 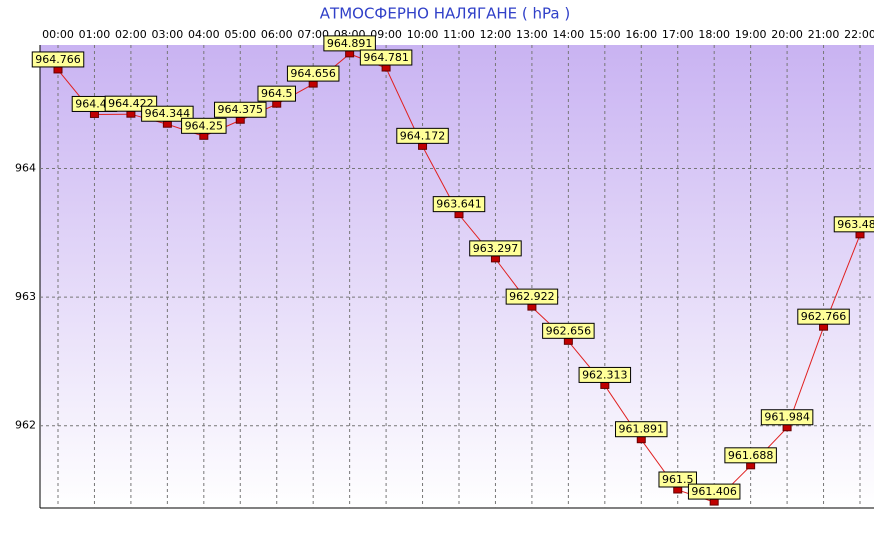 What do you see at coordinates (569, 34) in the screenshot?
I see `x-tick-label: 14:00` at bounding box center [569, 34].